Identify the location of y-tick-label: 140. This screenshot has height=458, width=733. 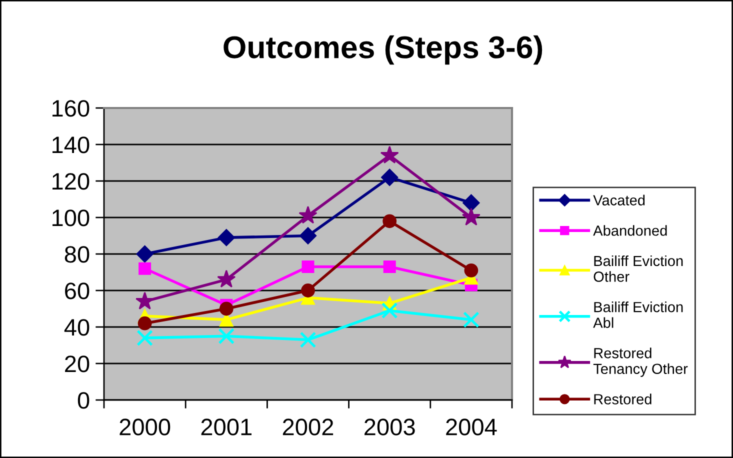
(71, 145).